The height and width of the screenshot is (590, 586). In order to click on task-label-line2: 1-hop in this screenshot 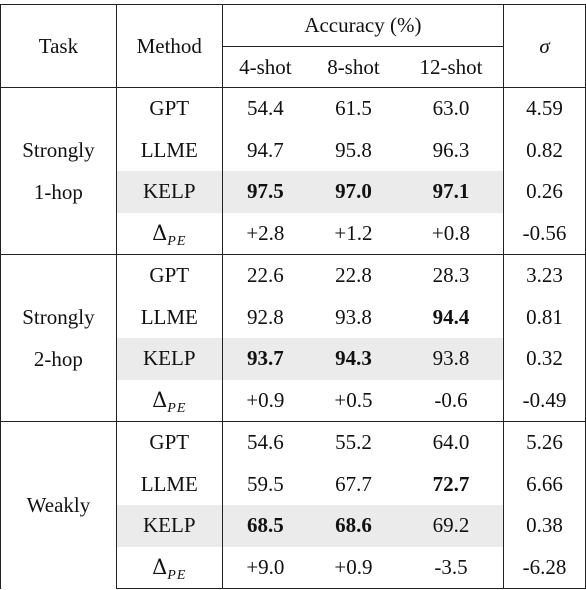, I will do `click(58, 192)`.